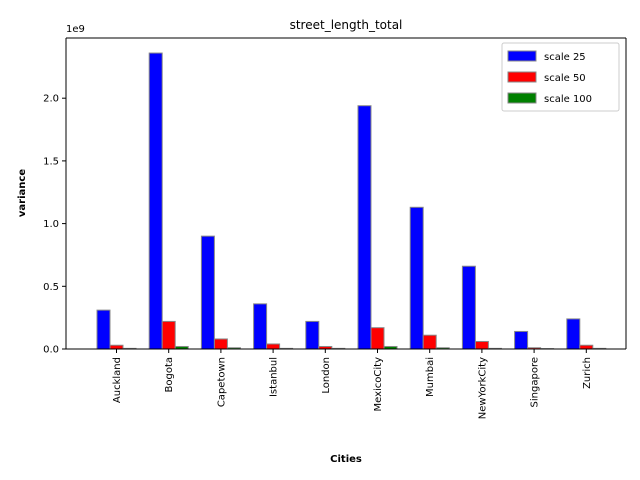  I want to click on y-axis-title: variance, so click(22, 193).